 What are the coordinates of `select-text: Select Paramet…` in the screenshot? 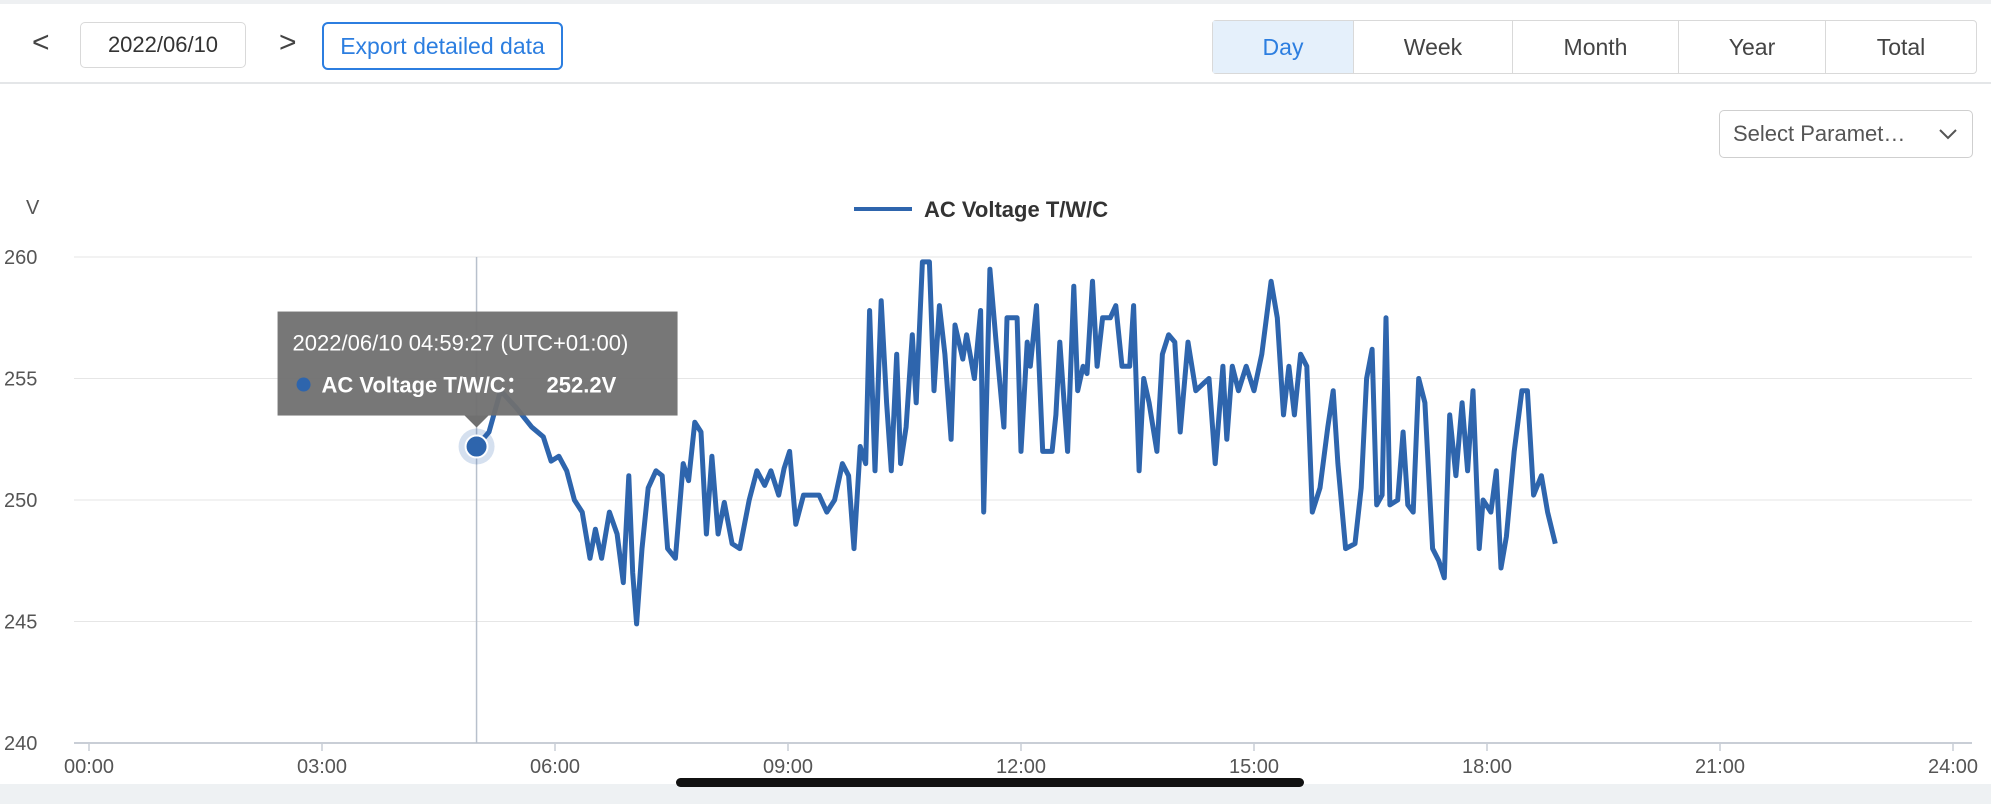 It's located at (1819, 133).